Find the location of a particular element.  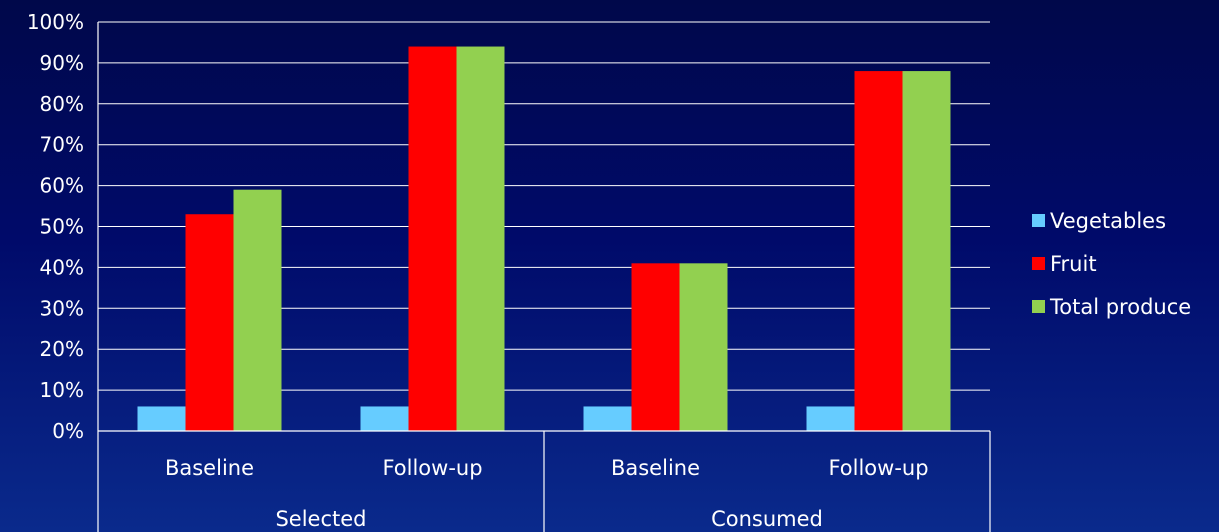

y-tick-label: 30% is located at coordinates (62, 308).